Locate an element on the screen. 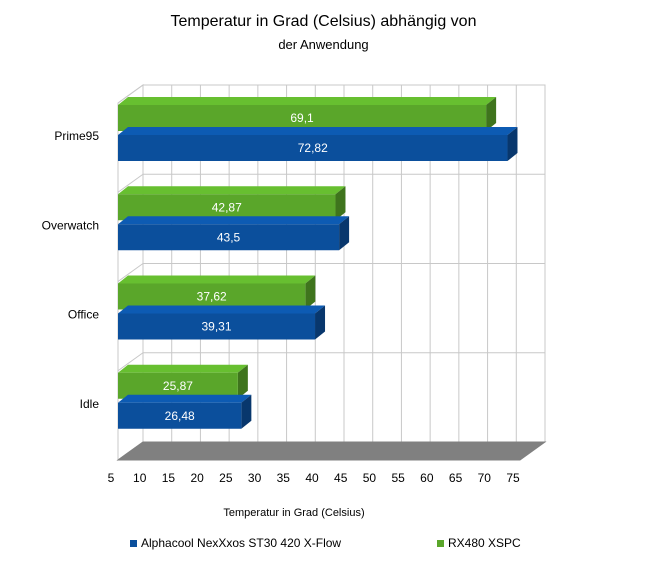 This screenshot has height=584, width=647. bar-alphacool-idle: 26,48 is located at coordinates (185, 411).